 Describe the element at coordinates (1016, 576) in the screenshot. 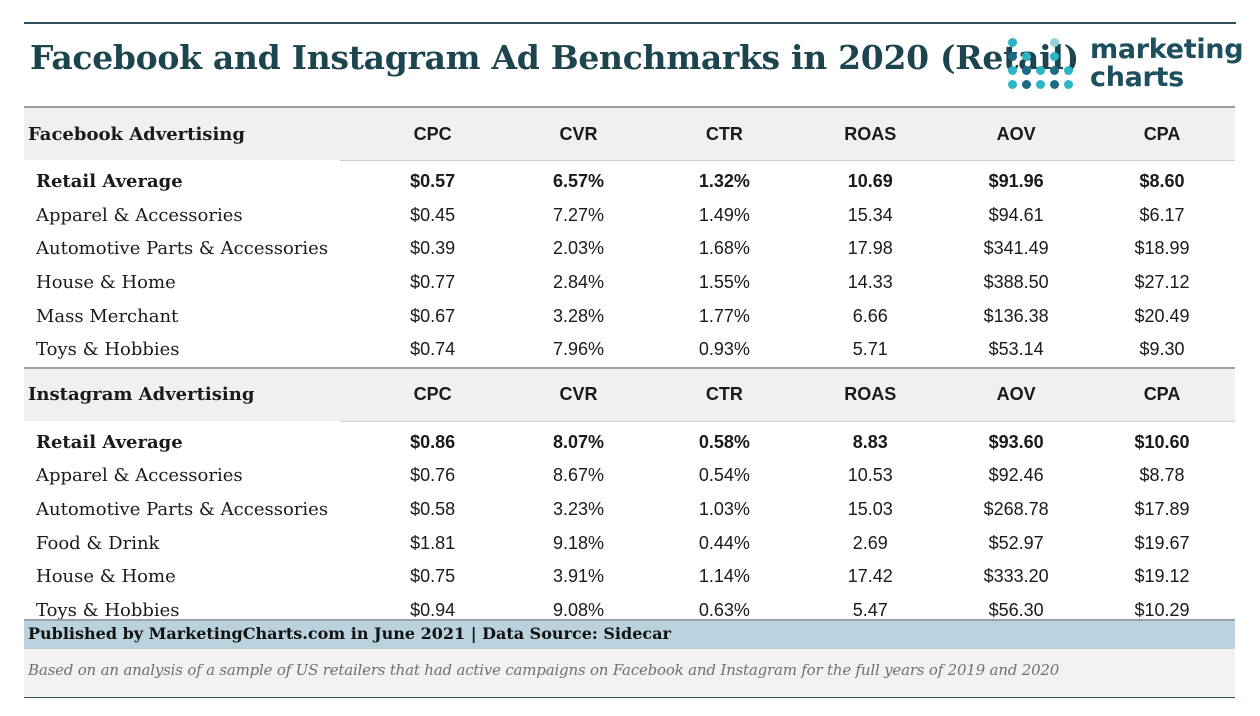

I see `table-cell: $333.20` at that location.